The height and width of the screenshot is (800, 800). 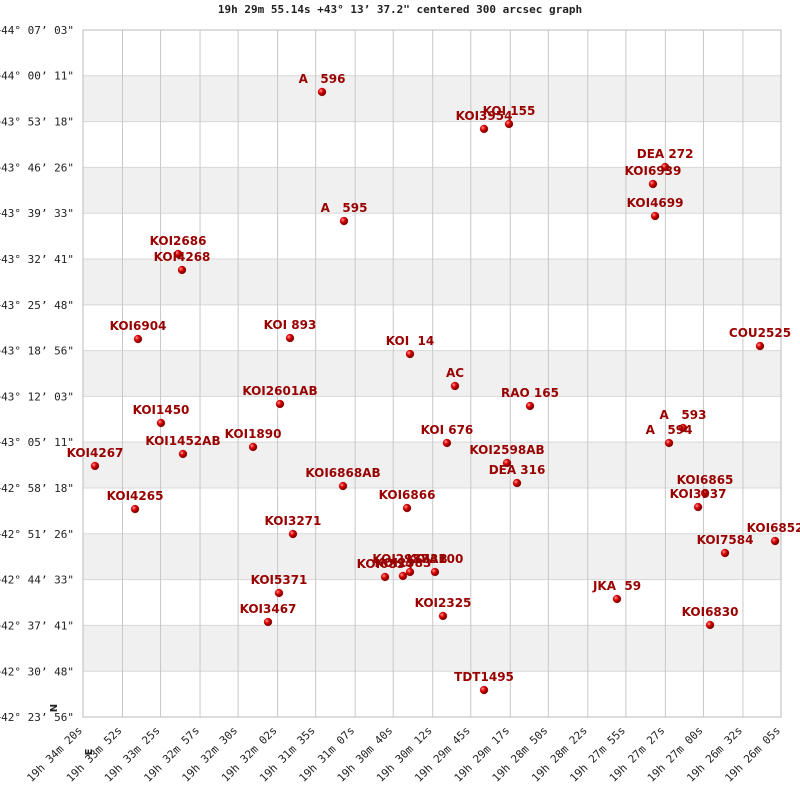 I want to click on compass-label: N, so click(x=54, y=708).